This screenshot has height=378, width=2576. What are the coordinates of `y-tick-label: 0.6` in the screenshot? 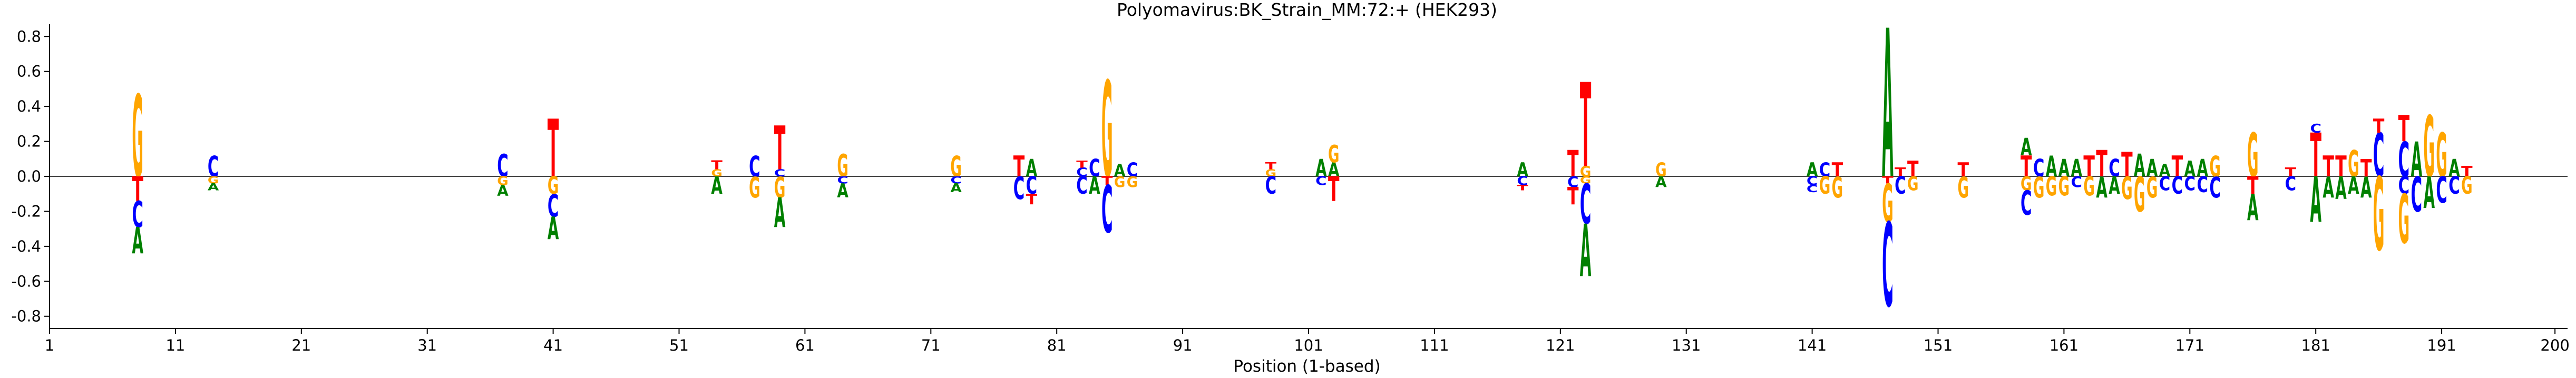 It's located at (29, 72).